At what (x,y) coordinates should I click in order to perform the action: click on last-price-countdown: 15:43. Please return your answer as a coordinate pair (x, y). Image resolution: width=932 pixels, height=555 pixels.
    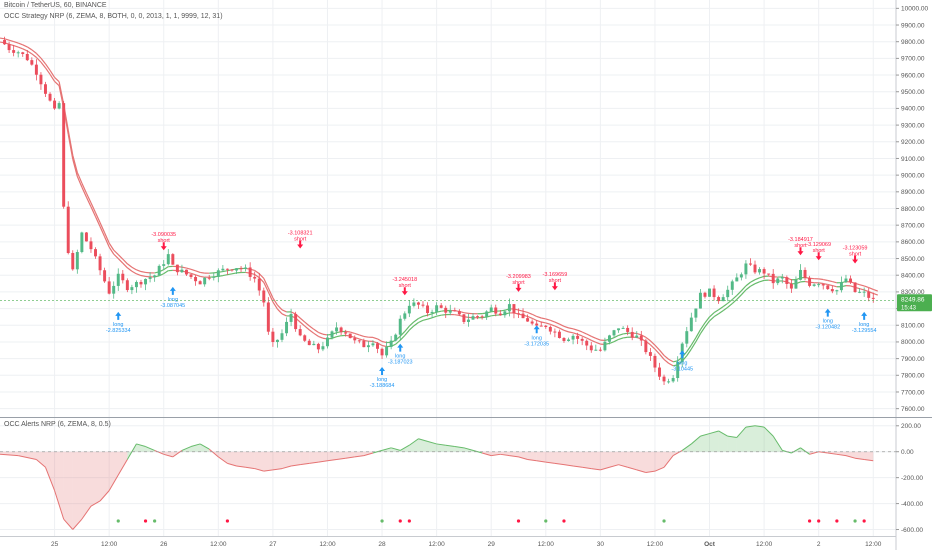
    Looking at the image, I should click on (909, 308).